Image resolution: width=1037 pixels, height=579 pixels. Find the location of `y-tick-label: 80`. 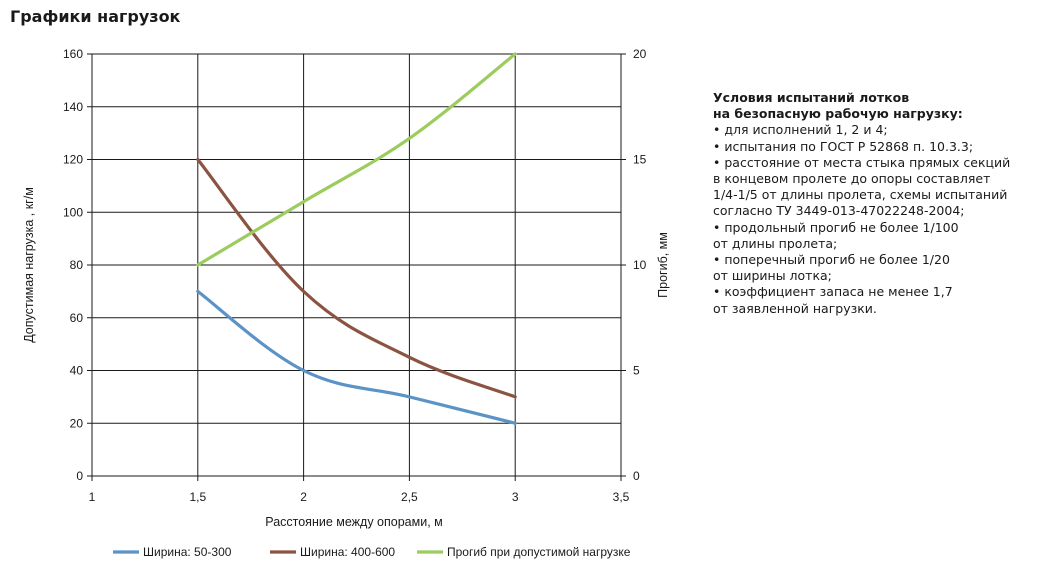

y-tick-label: 80 is located at coordinates (77, 265).